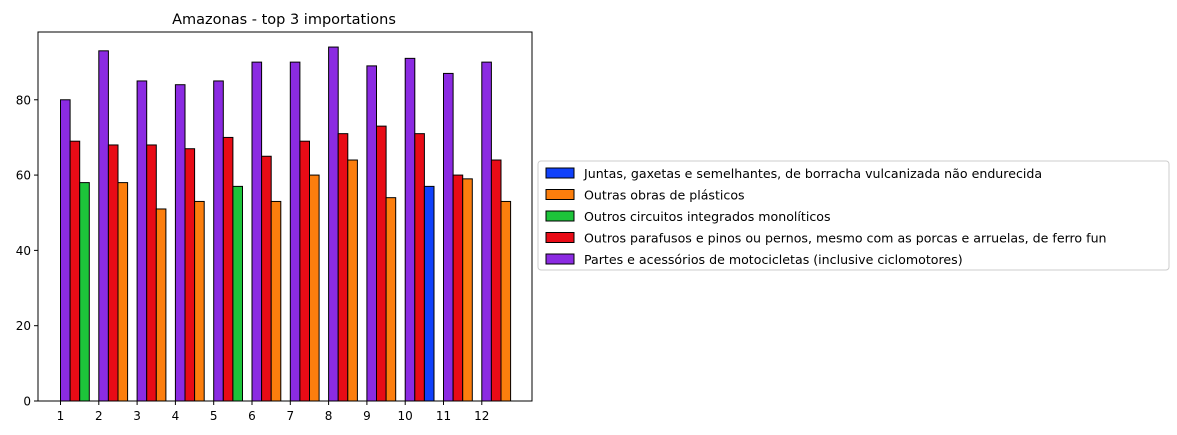 This screenshot has height=435, width=1177. What do you see at coordinates (405, 416) in the screenshot?
I see `x-tick-label: 10` at bounding box center [405, 416].